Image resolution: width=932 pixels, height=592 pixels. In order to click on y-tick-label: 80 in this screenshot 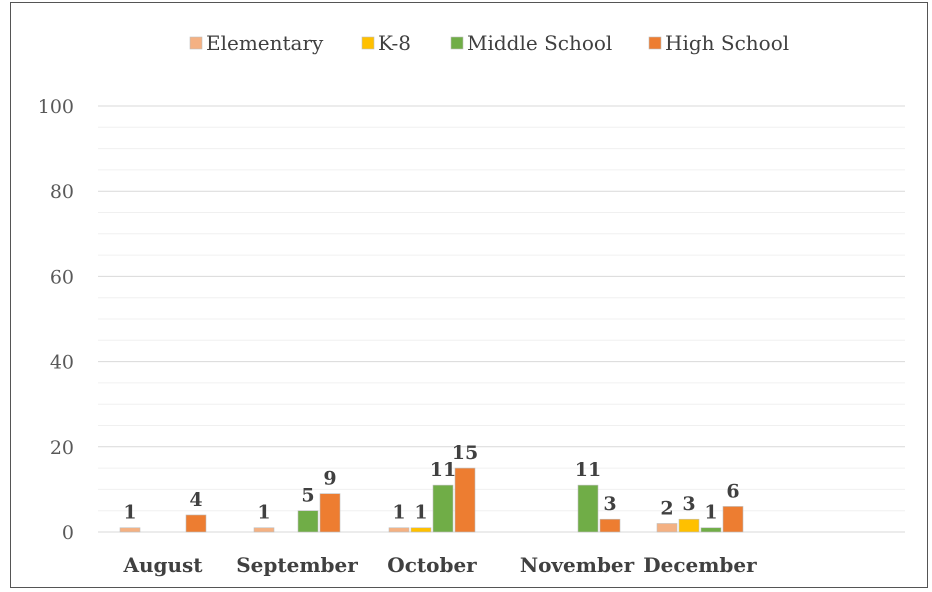, I will do `click(62, 192)`.